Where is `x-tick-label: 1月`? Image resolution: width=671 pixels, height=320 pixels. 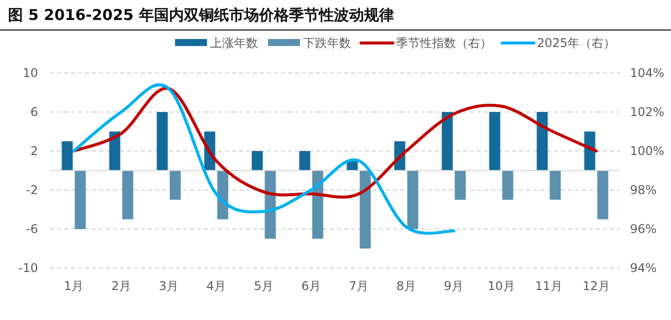
x-tick-label: 1月 is located at coordinates (74, 286).